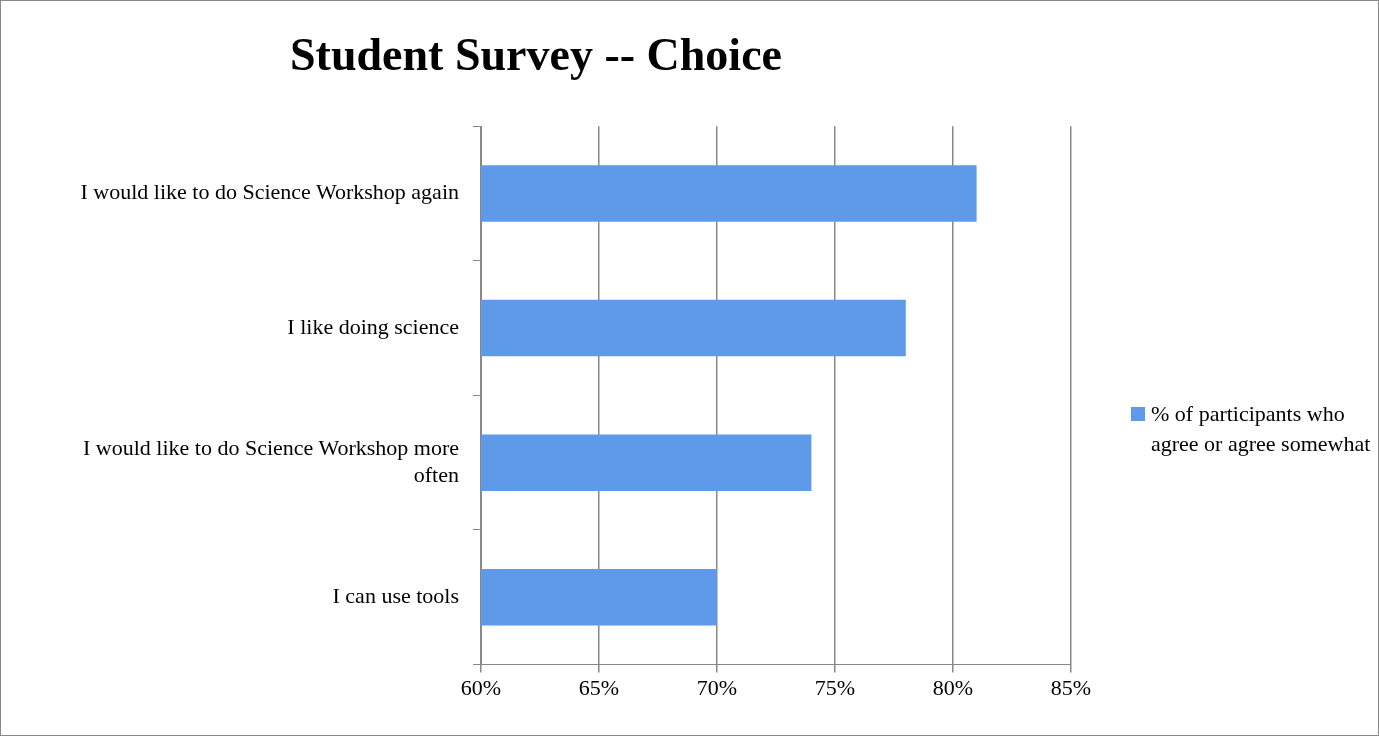 Image resolution: width=1379 pixels, height=736 pixels. Describe the element at coordinates (599, 687) in the screenshot. I see `x-tick-label: 65%` at that location.